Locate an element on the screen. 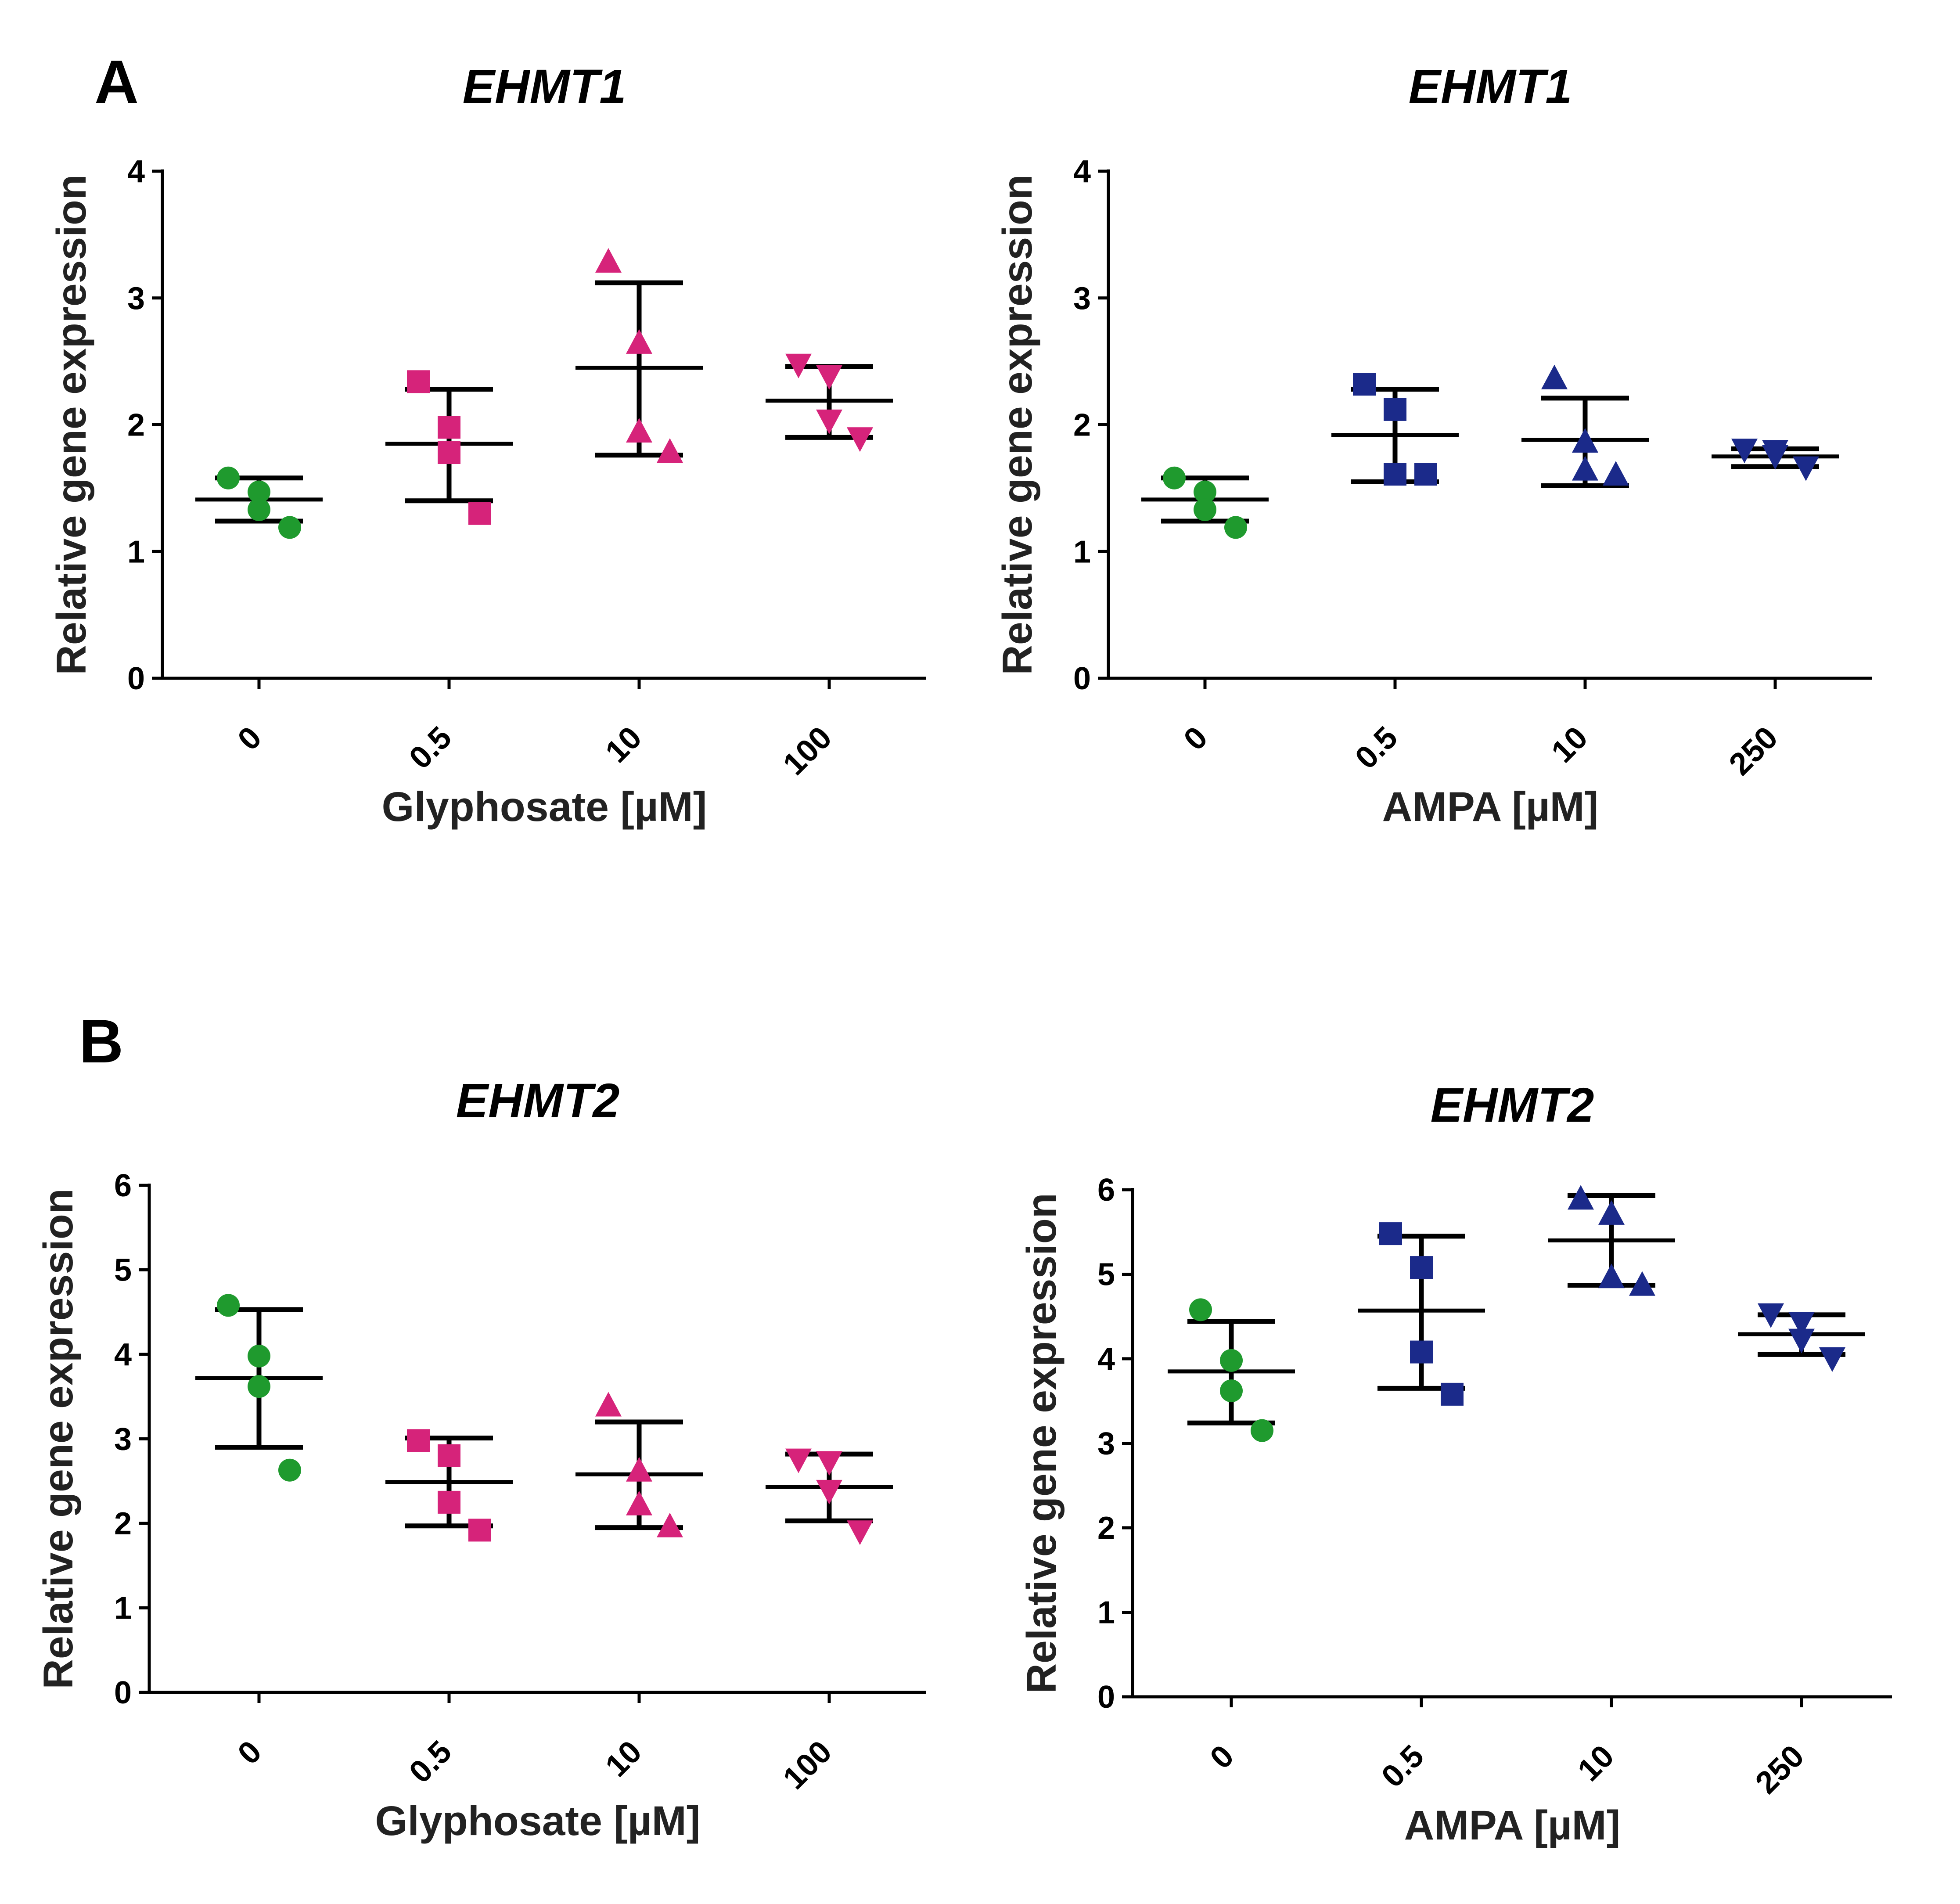 This screenshot has width=1960, height=1904. panel-label-b: B is located at coordinates (101, 1041).